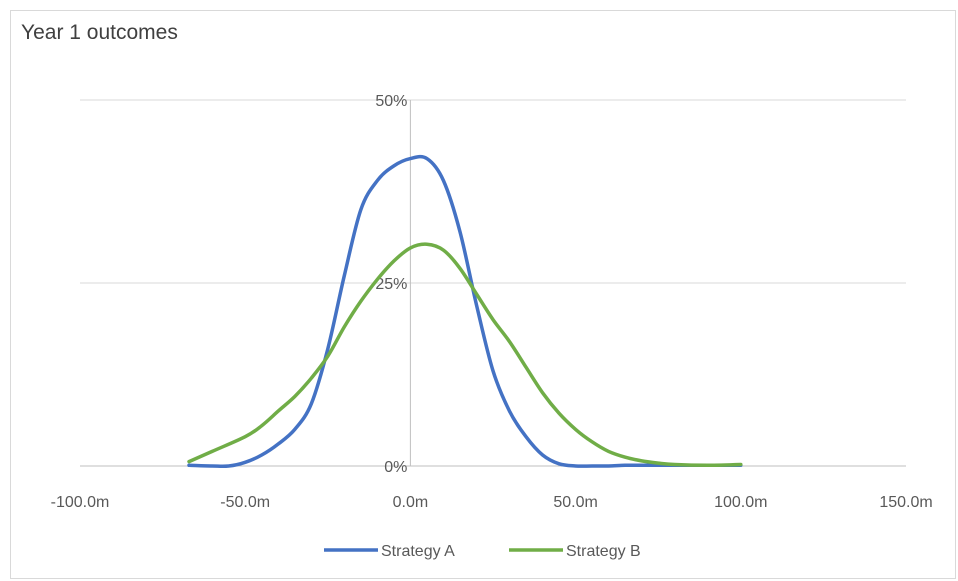 The image size is (958, 581). I want to click on x-axis-ticks: -100.0m -50.0m 0.0m 50.0m 100.0m 150.0m, so click(492, 502).